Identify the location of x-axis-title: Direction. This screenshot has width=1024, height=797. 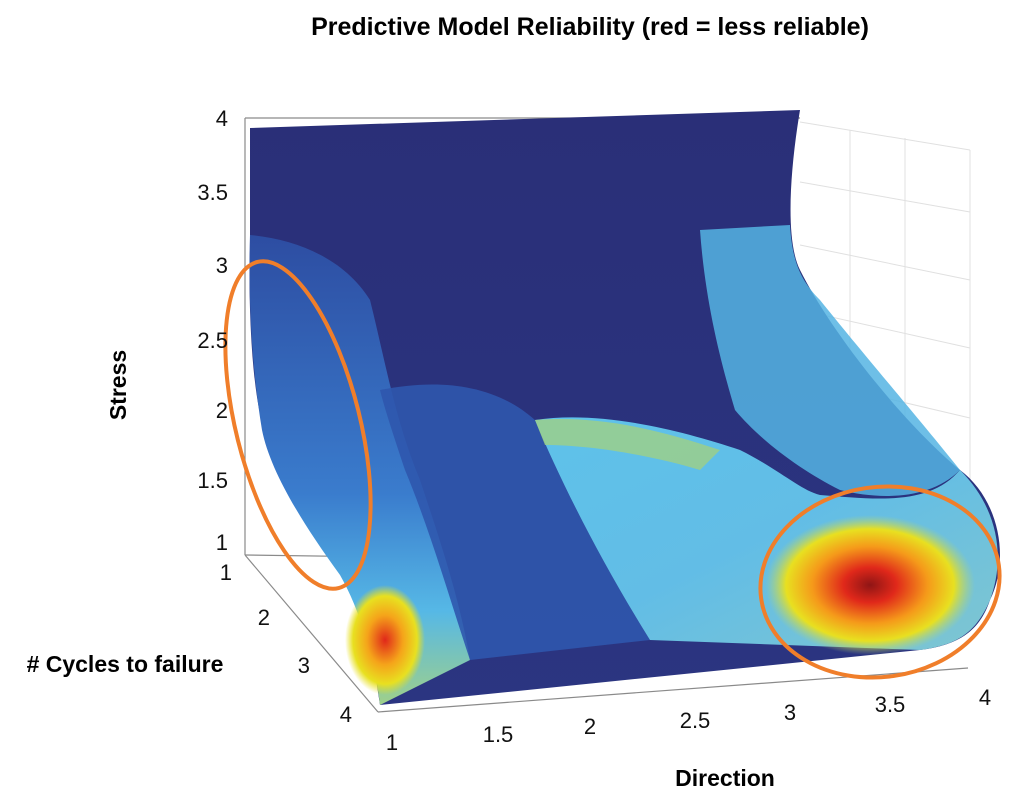
(725, 778).